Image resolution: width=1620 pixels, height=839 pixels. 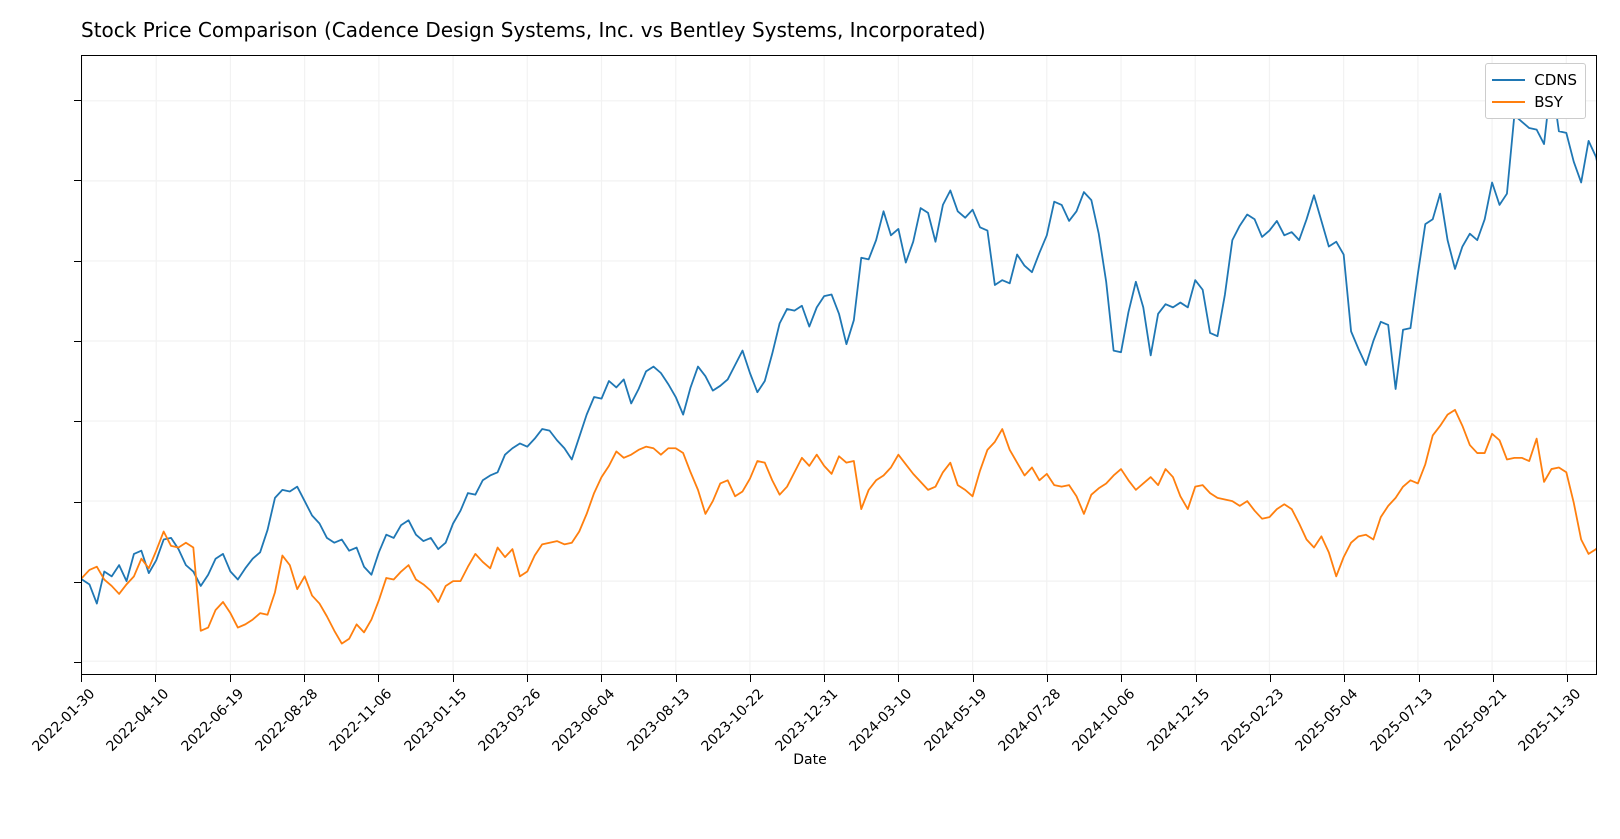 I want to click on legend-label-bsy: BSY, so click(x=1548, y=102).